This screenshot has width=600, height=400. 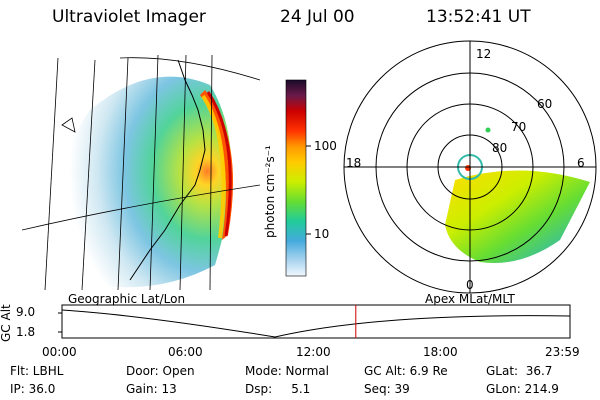 I want to click on mlt-label-12: 12, so click(x=484, y=54).